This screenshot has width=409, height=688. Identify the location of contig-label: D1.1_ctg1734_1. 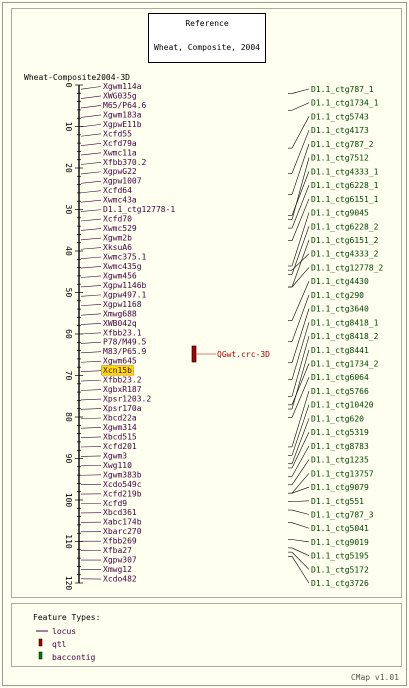
(345, 103).